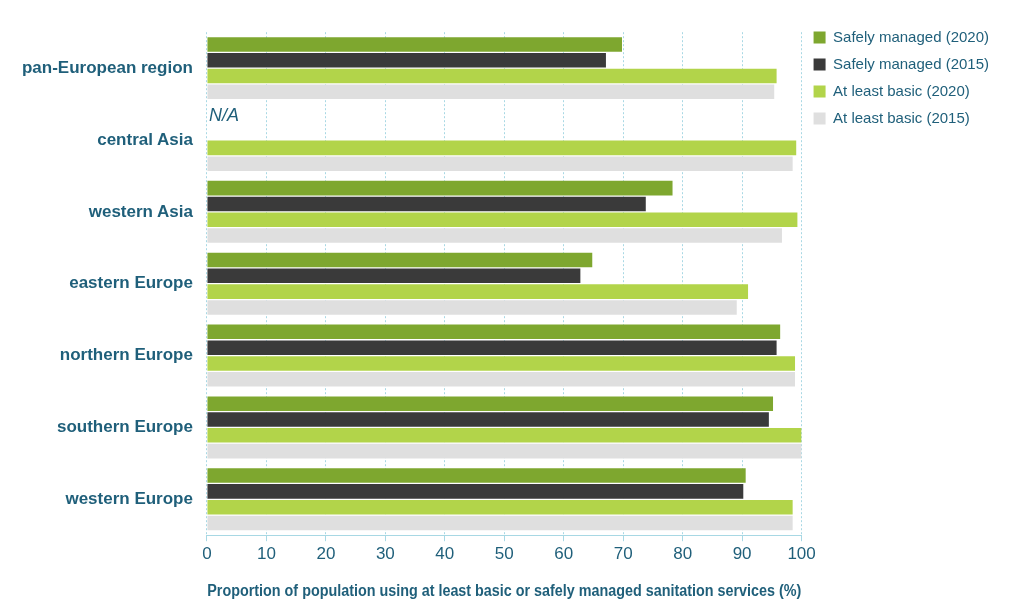  Describe the element at coordinates (911, 36) in the screenshot. I see `legend-label: Safely managed (2020)` at that location.